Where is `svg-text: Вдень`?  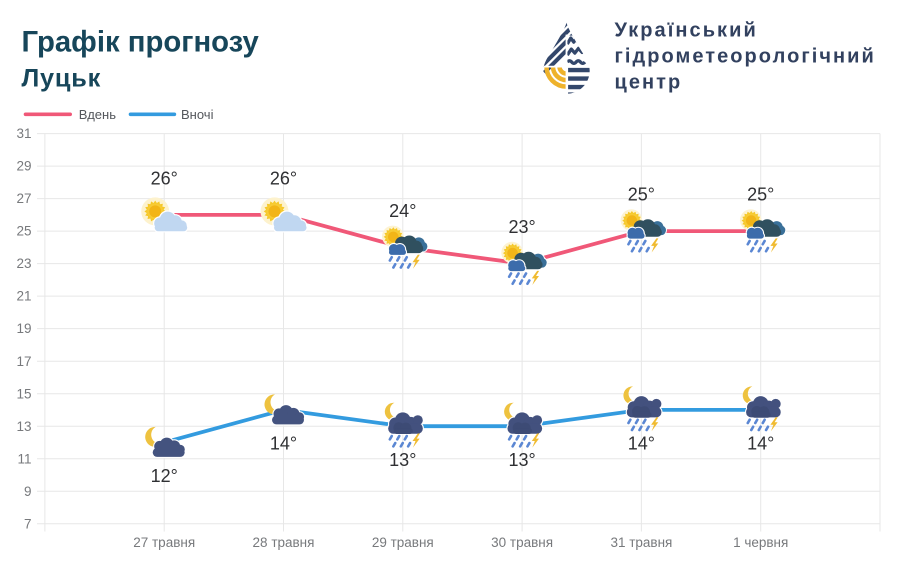
svg-text: Вдень is located at coordinates (98, 114).